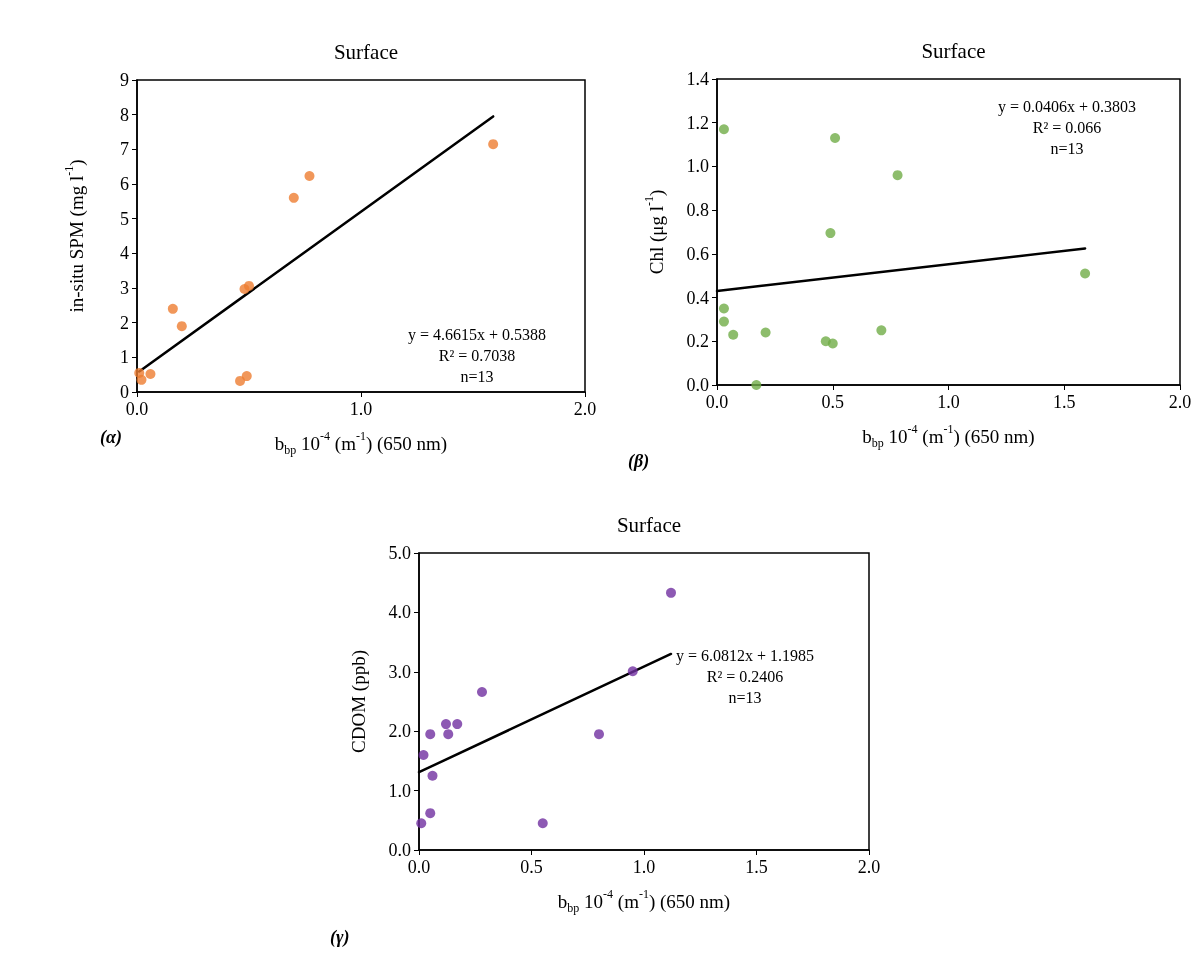 This screenshot has width=1197, height=955. Describe the element at coordinates (697, 122) in the screenshot. I see `y-tick-label: 1.2` at that location.